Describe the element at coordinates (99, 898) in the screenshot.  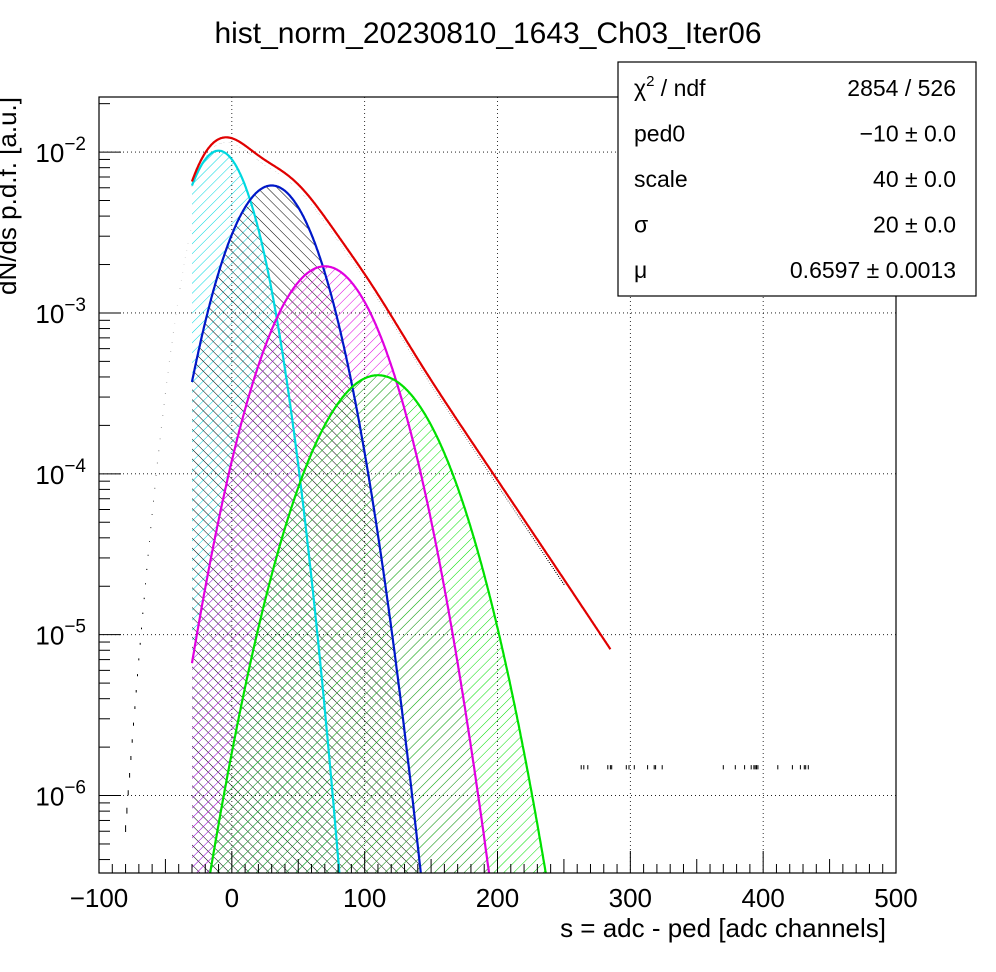
I see `x-tick-label: −100` at that location.